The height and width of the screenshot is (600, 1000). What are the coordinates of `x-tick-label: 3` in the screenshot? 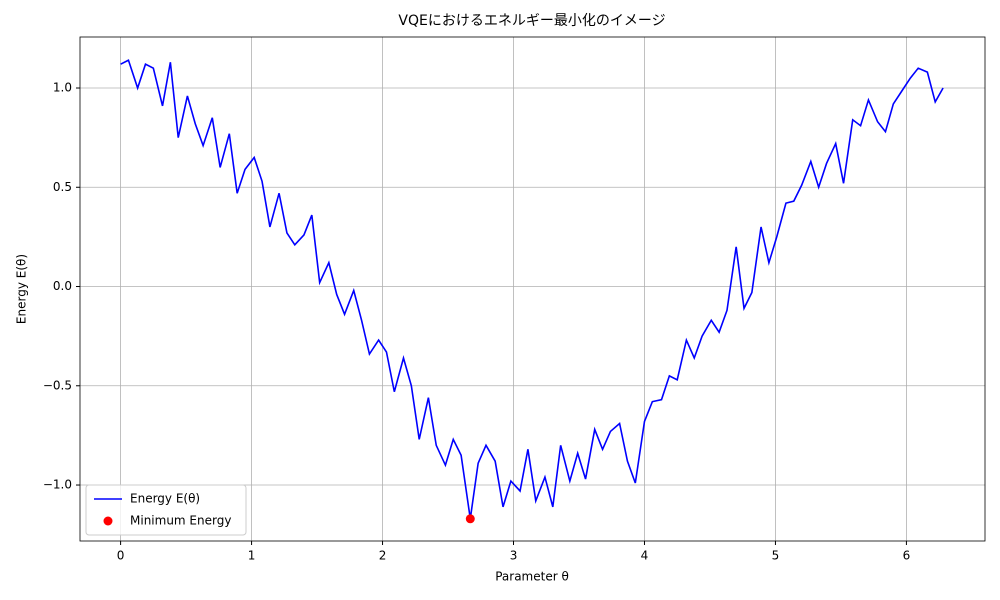 It's located at (514, 556).